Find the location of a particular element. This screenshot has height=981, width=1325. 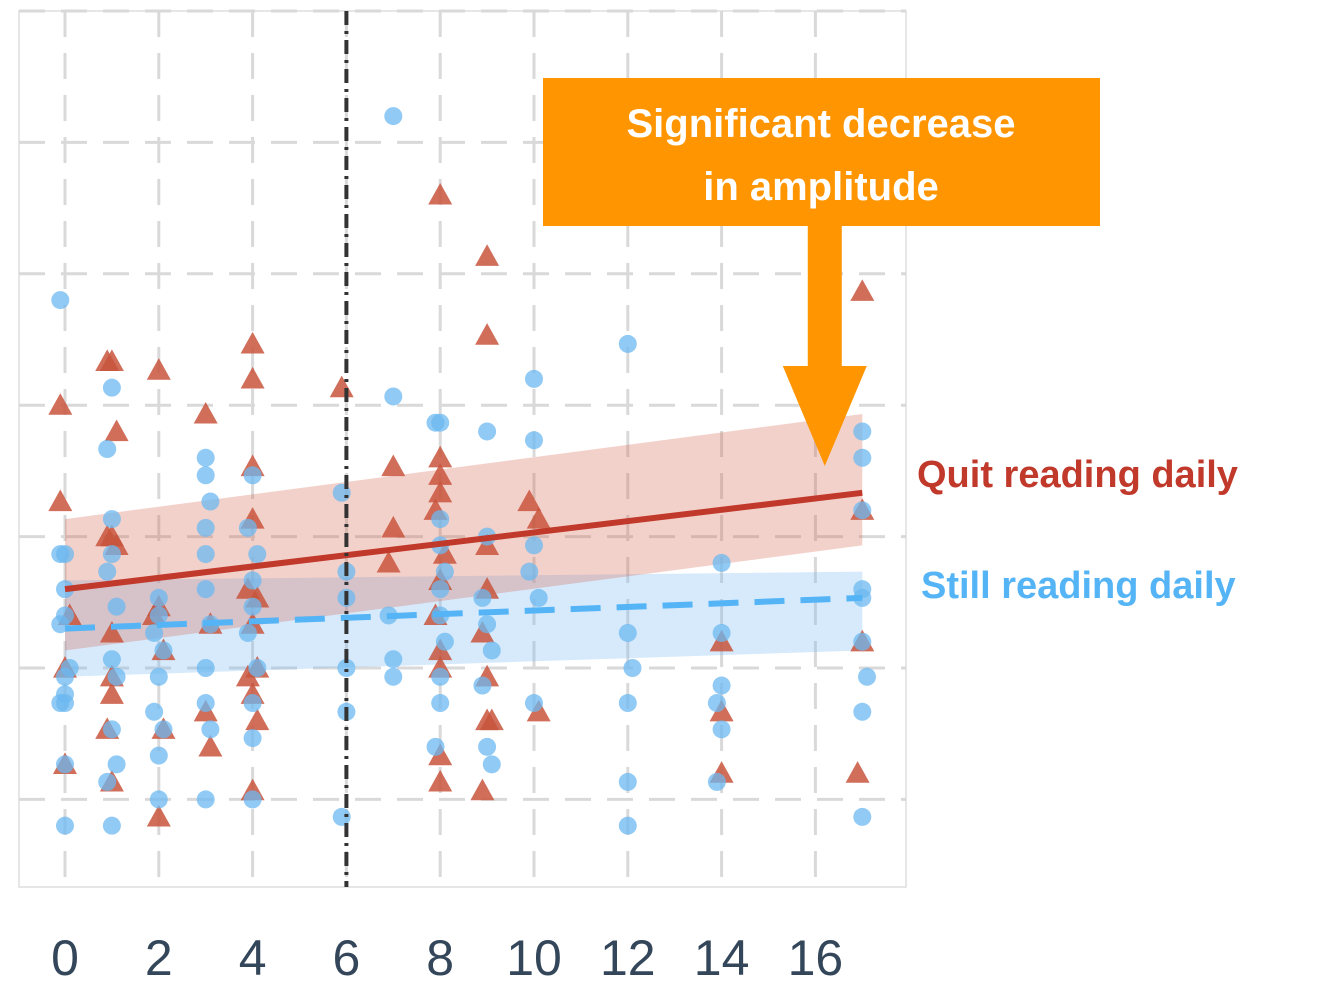

confidence-band-still is located at coordinates (464, 624).